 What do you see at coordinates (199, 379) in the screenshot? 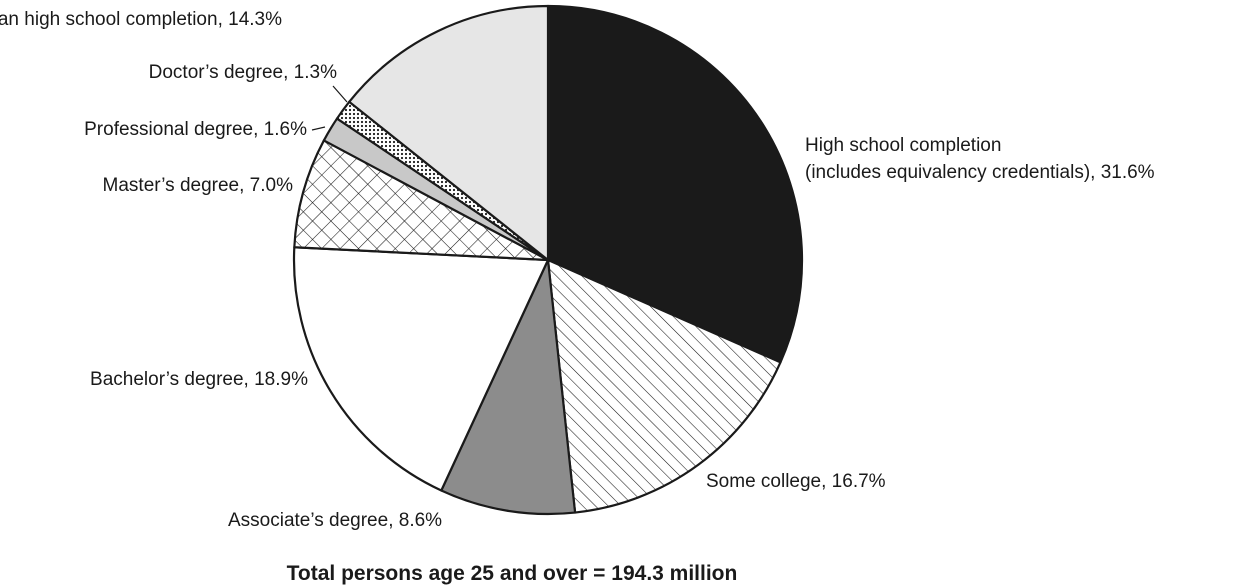
I see `slice-label: Bachelor’s degree, 18.9%` at bounding box center [199, 379].